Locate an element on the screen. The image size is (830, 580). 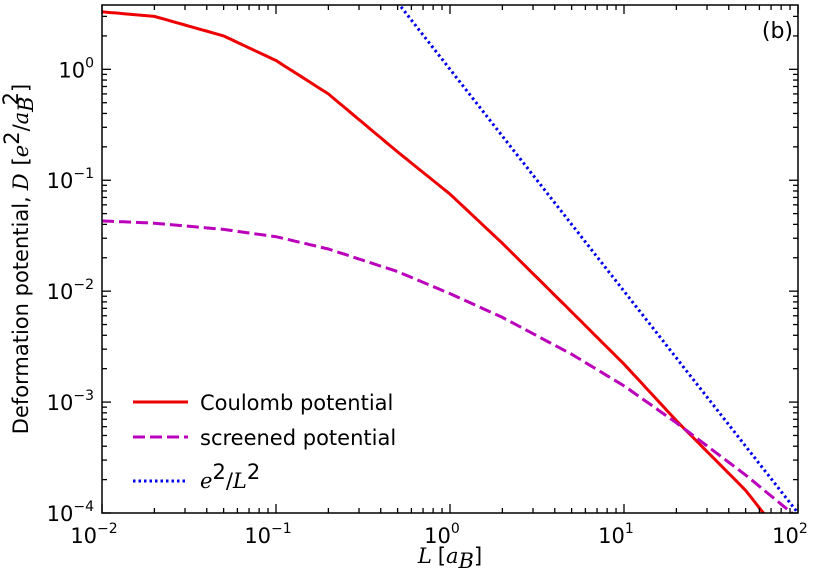
panel-label: (b) is located at coordinates (777, 31).